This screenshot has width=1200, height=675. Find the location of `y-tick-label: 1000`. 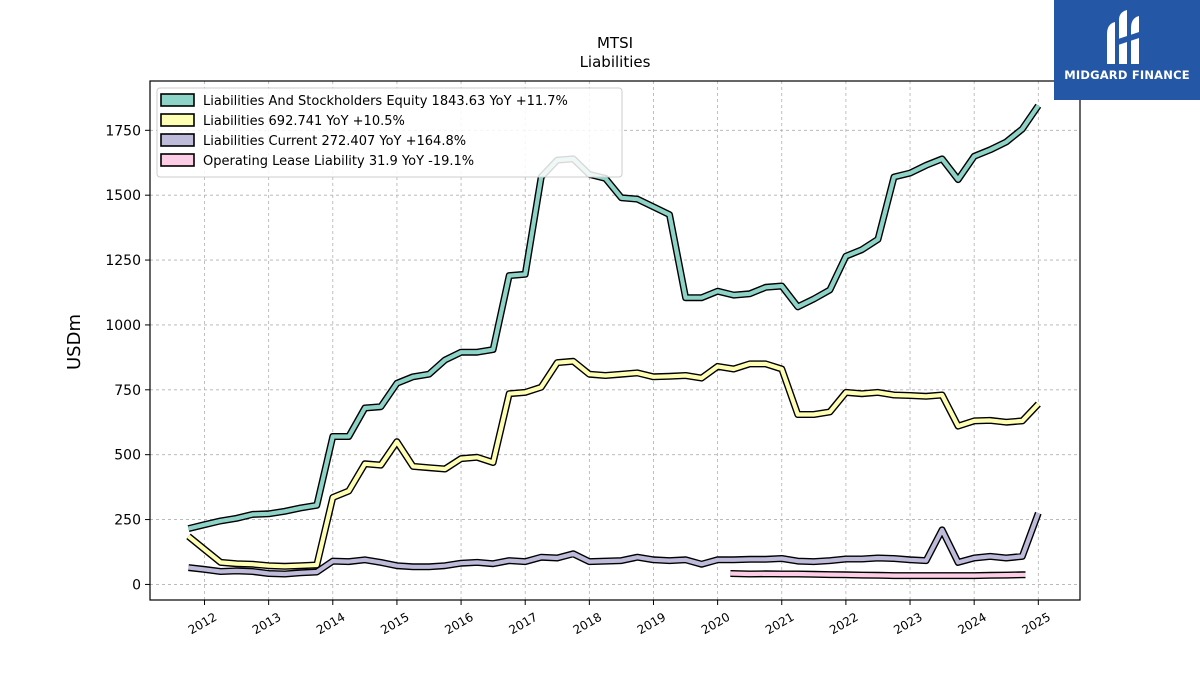

y-tick-label: 1000 is located at coordinates (123, 326).